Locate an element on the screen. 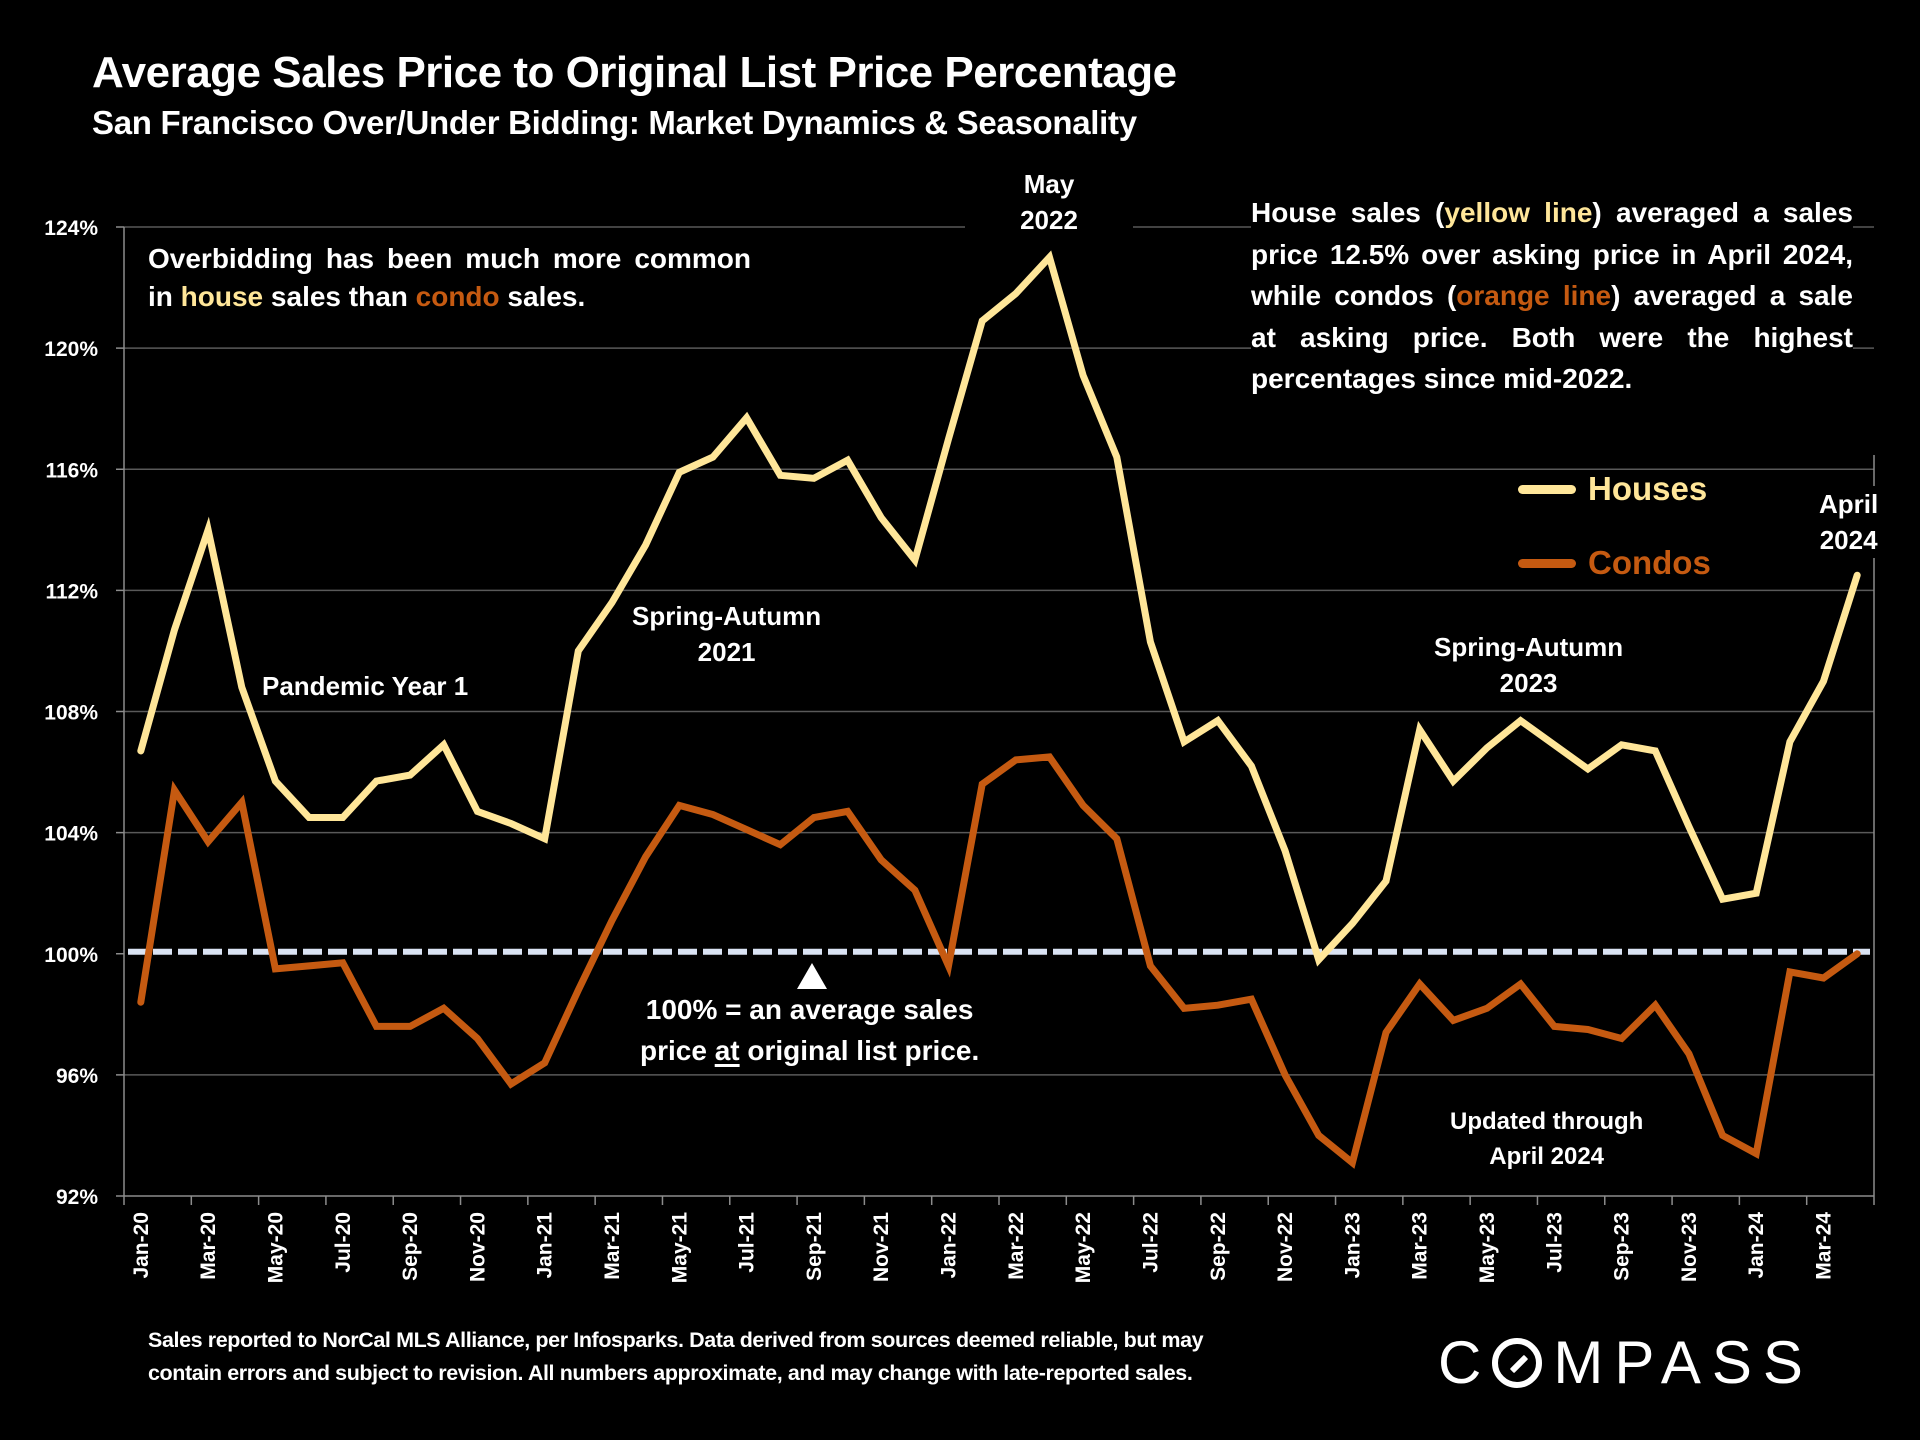 This screenshot has height=1440, width=1920. label-text: original list price. is located at coordinates (859, 1050).